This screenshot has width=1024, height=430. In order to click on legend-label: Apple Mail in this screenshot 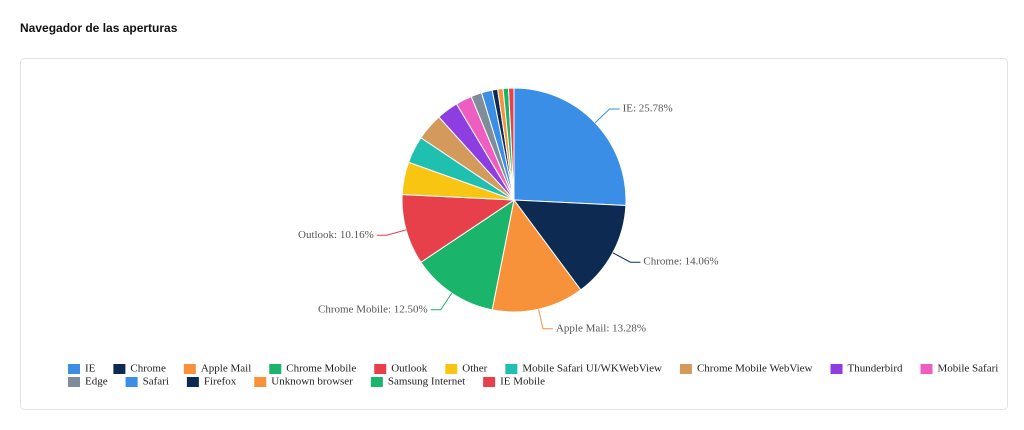, I will do `click(226, 369)`.